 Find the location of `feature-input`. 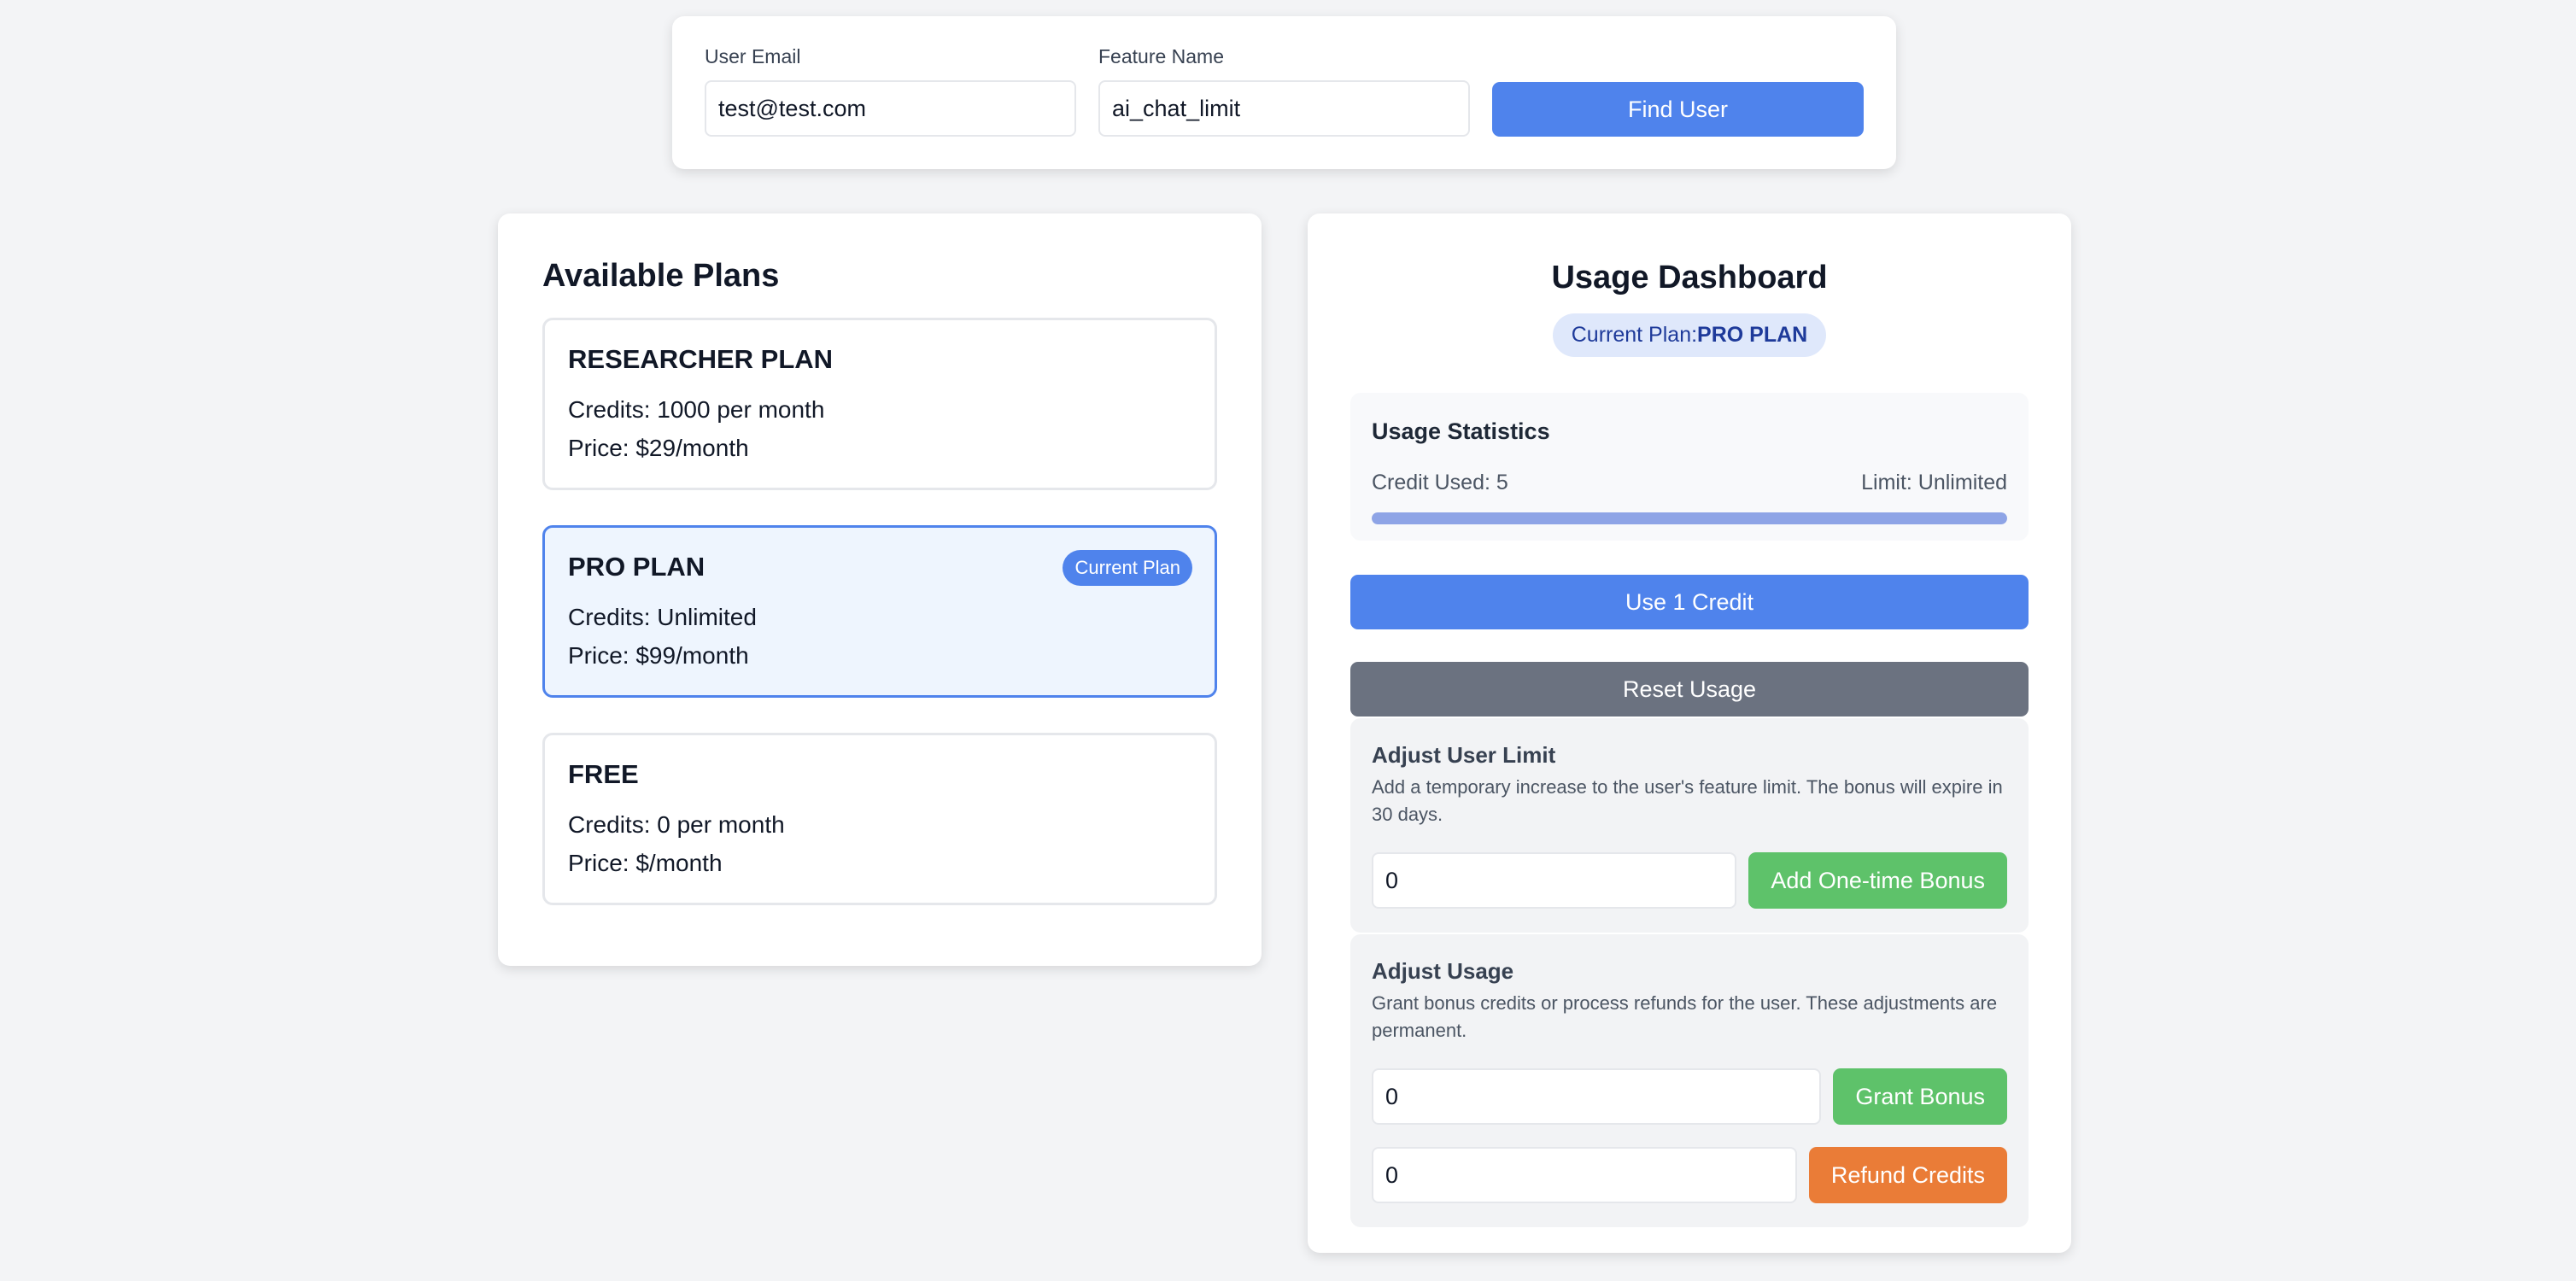

feature-input is located at coordinates (1284, 108).